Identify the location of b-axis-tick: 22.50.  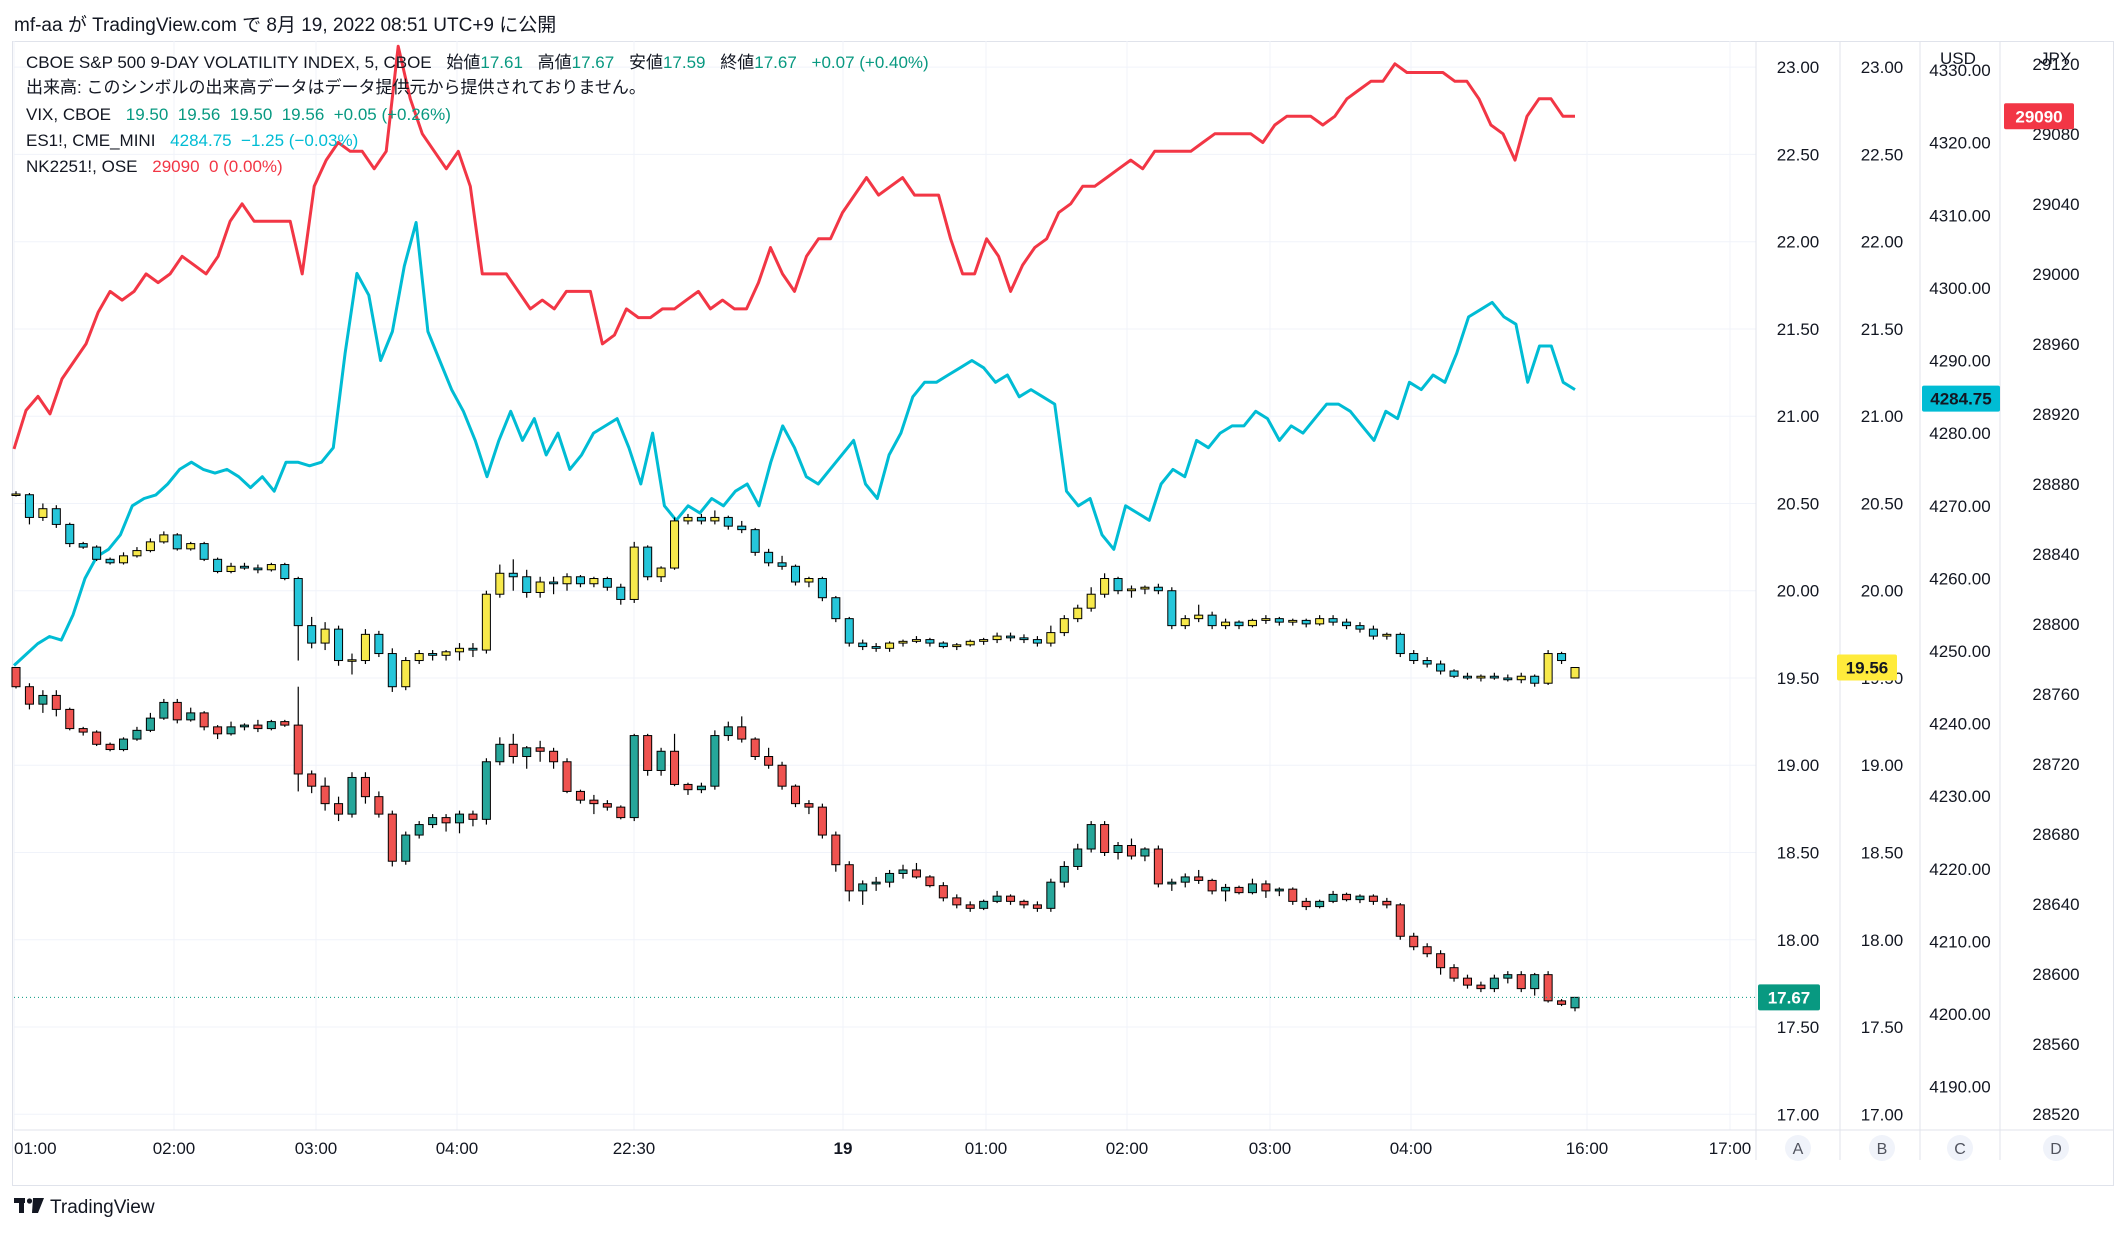
(1882, 154).